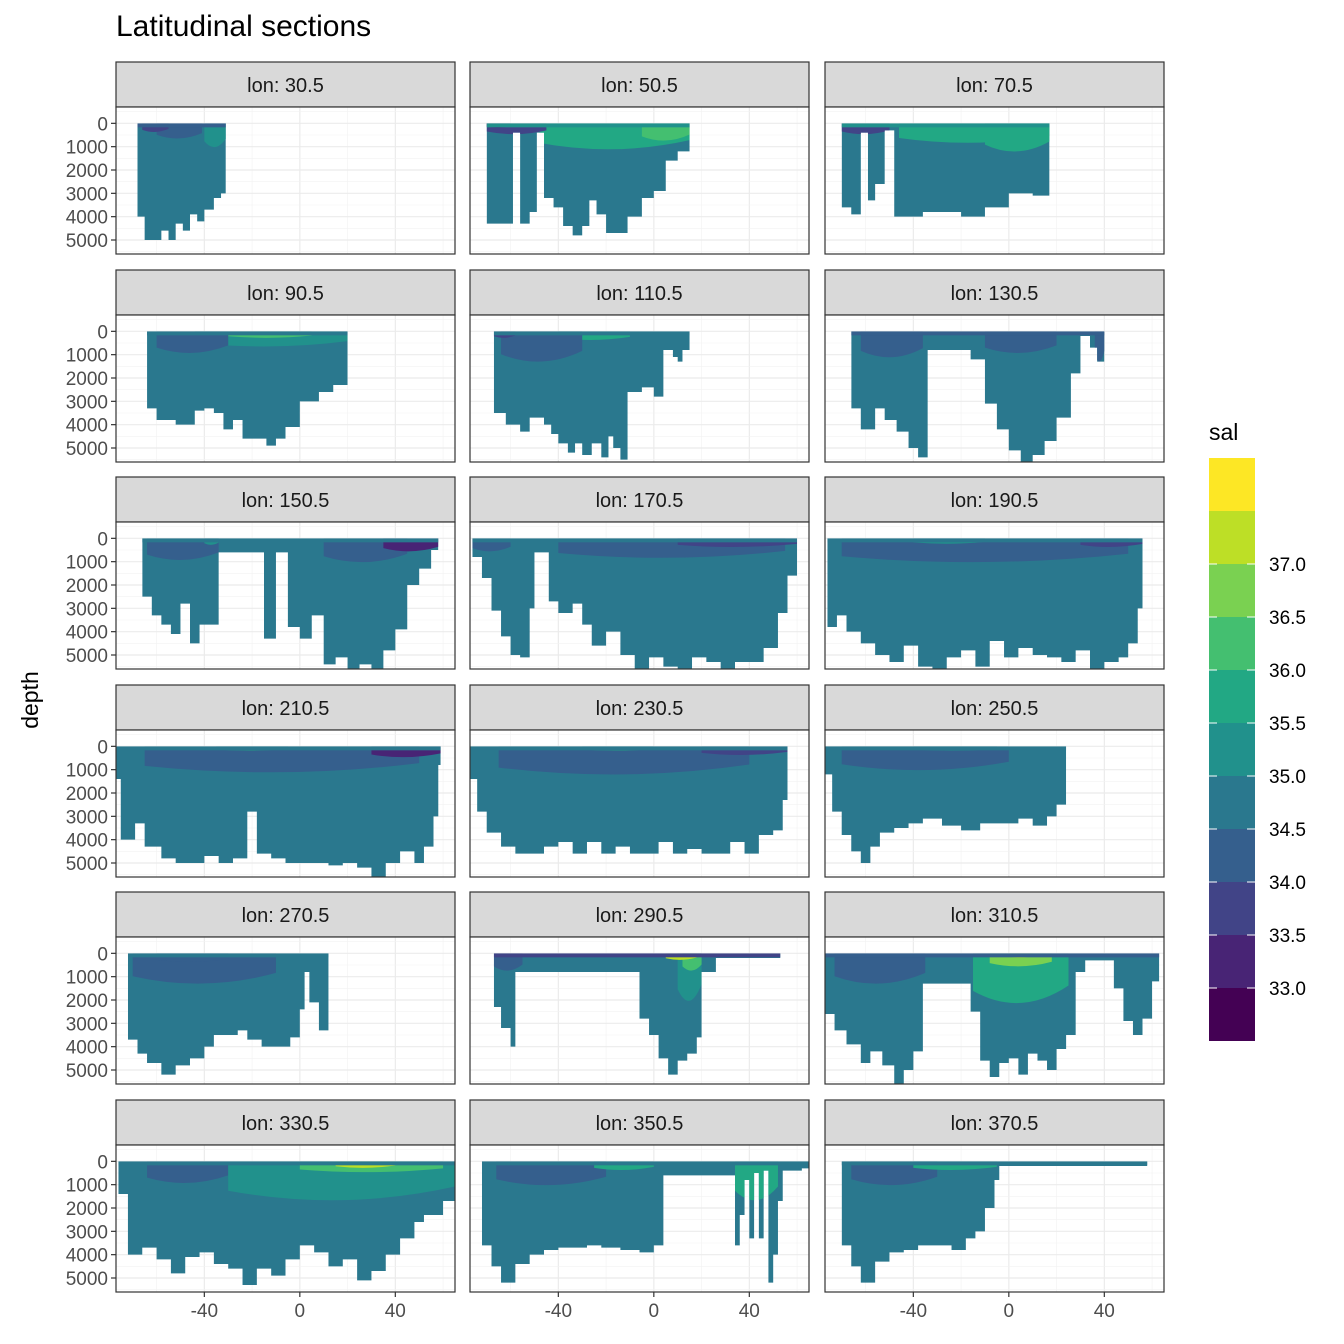 Image resolution: width=1344 pixels, height=1344 pixels. Describe the element at coordinates (1232, 749) in the screenshot. I see `legend-colorbar` at that location.